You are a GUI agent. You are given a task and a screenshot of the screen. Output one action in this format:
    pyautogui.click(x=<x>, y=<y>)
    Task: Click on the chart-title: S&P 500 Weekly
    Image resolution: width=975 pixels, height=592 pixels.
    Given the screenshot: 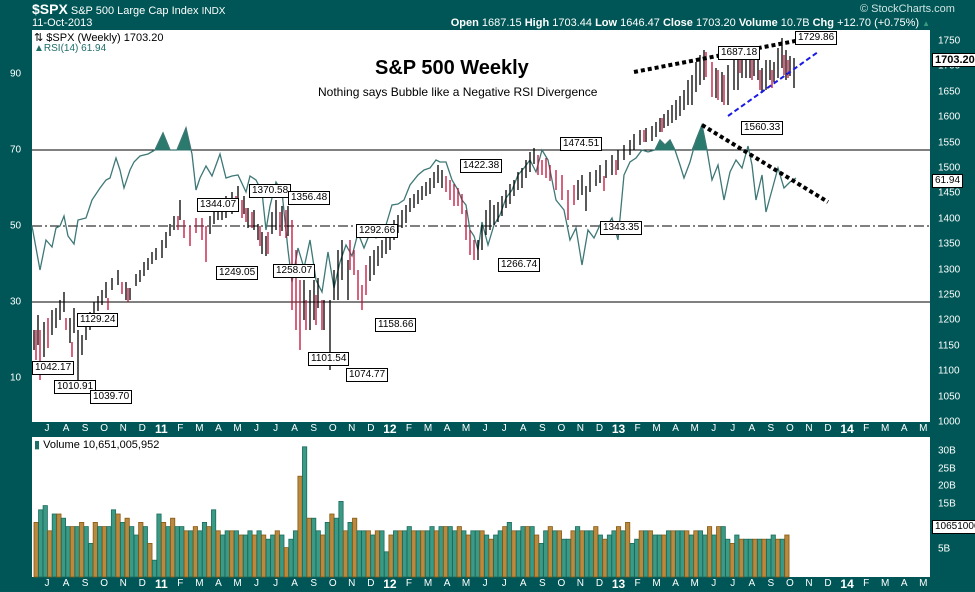 What is the action you would take?
    pyautogui.click(x=452, y=68)
    